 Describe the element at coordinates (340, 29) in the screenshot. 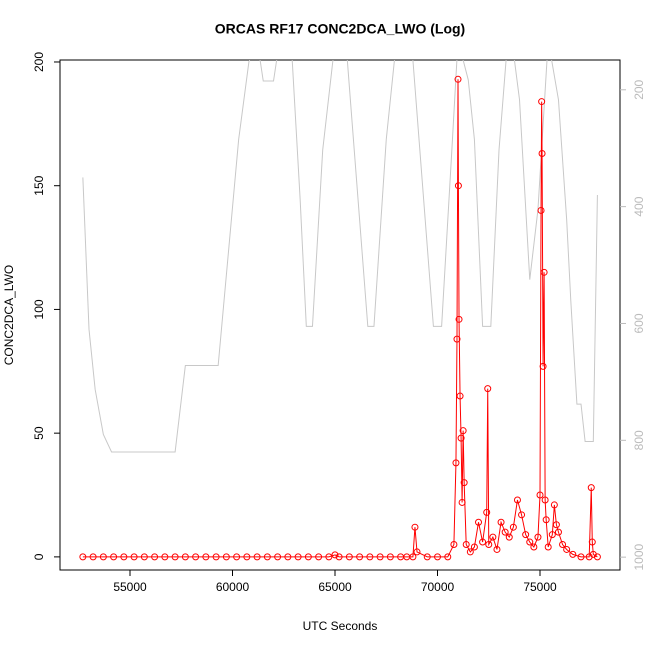

I see `chart-title: ORCAS RF17 CONC2DCA_LWO (Log)` at that location.